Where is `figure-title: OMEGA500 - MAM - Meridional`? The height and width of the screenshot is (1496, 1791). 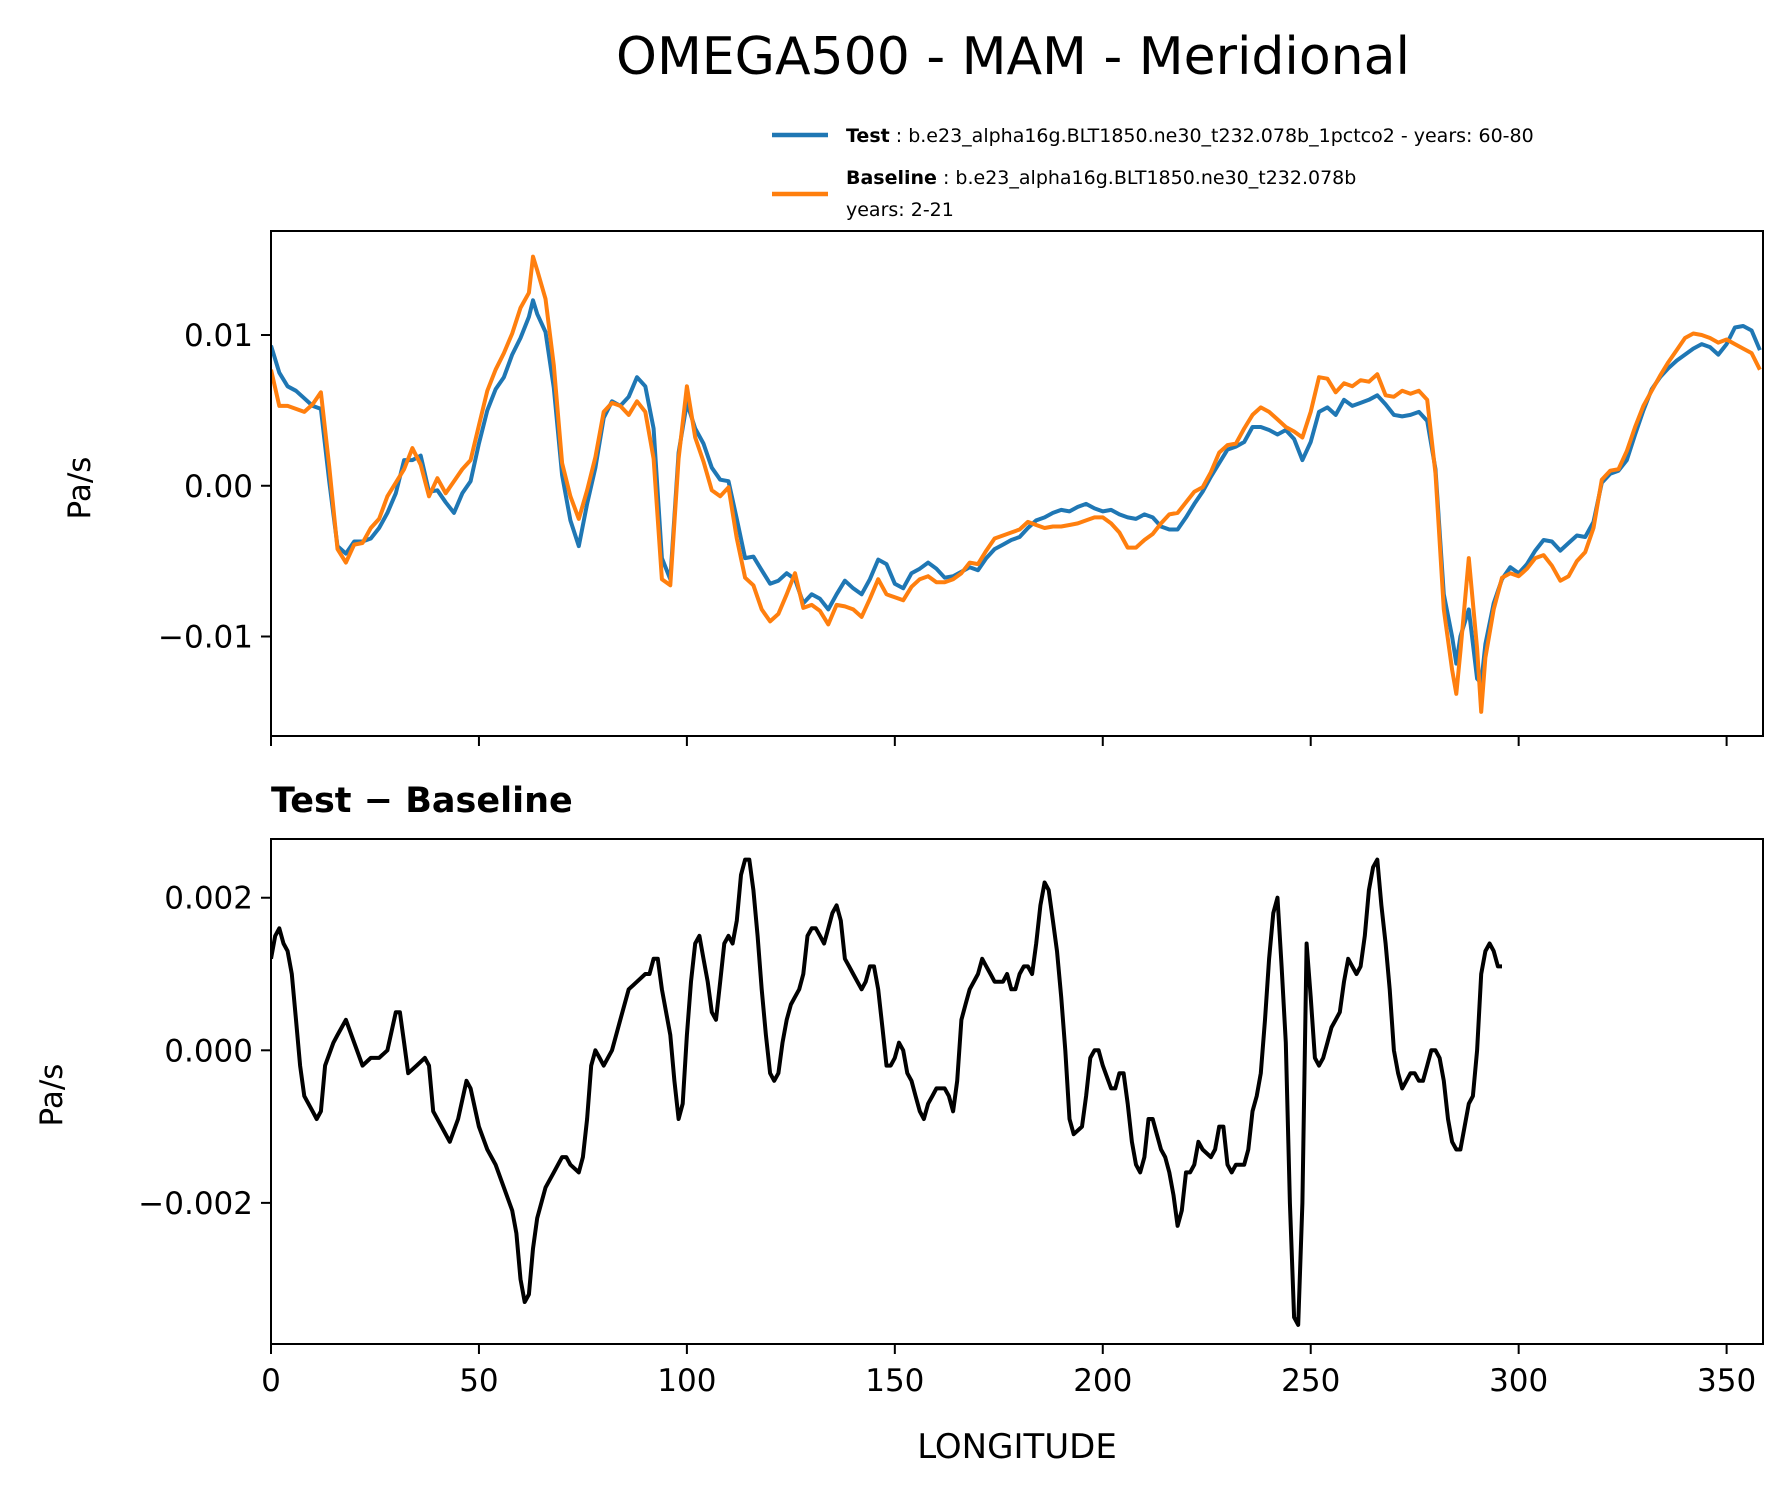
figure-title: OMEGA500 - MAM - Meridional is located at coordinates (1013, 57).